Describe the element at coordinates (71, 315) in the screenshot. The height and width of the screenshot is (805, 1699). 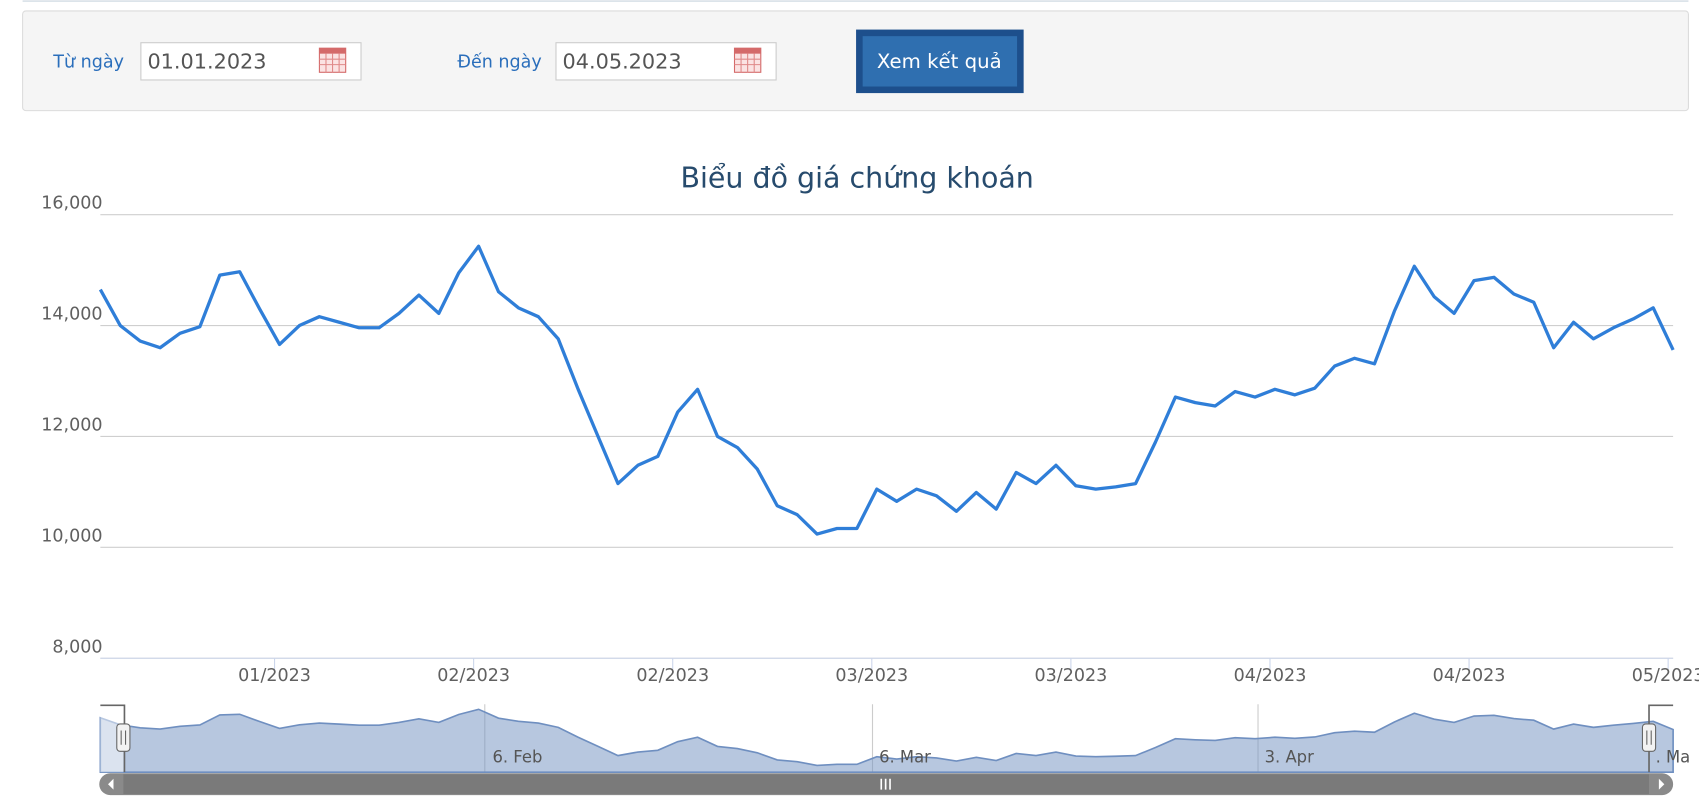
I see `y-tick-label: 14,000` at that location.